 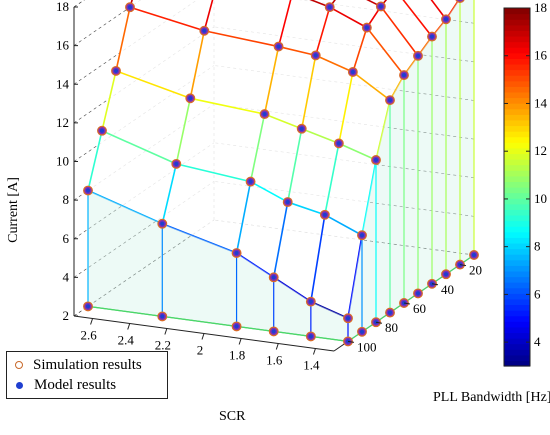 I want to click on colorbar-tick-label: 12, so click(x=540, y=150).